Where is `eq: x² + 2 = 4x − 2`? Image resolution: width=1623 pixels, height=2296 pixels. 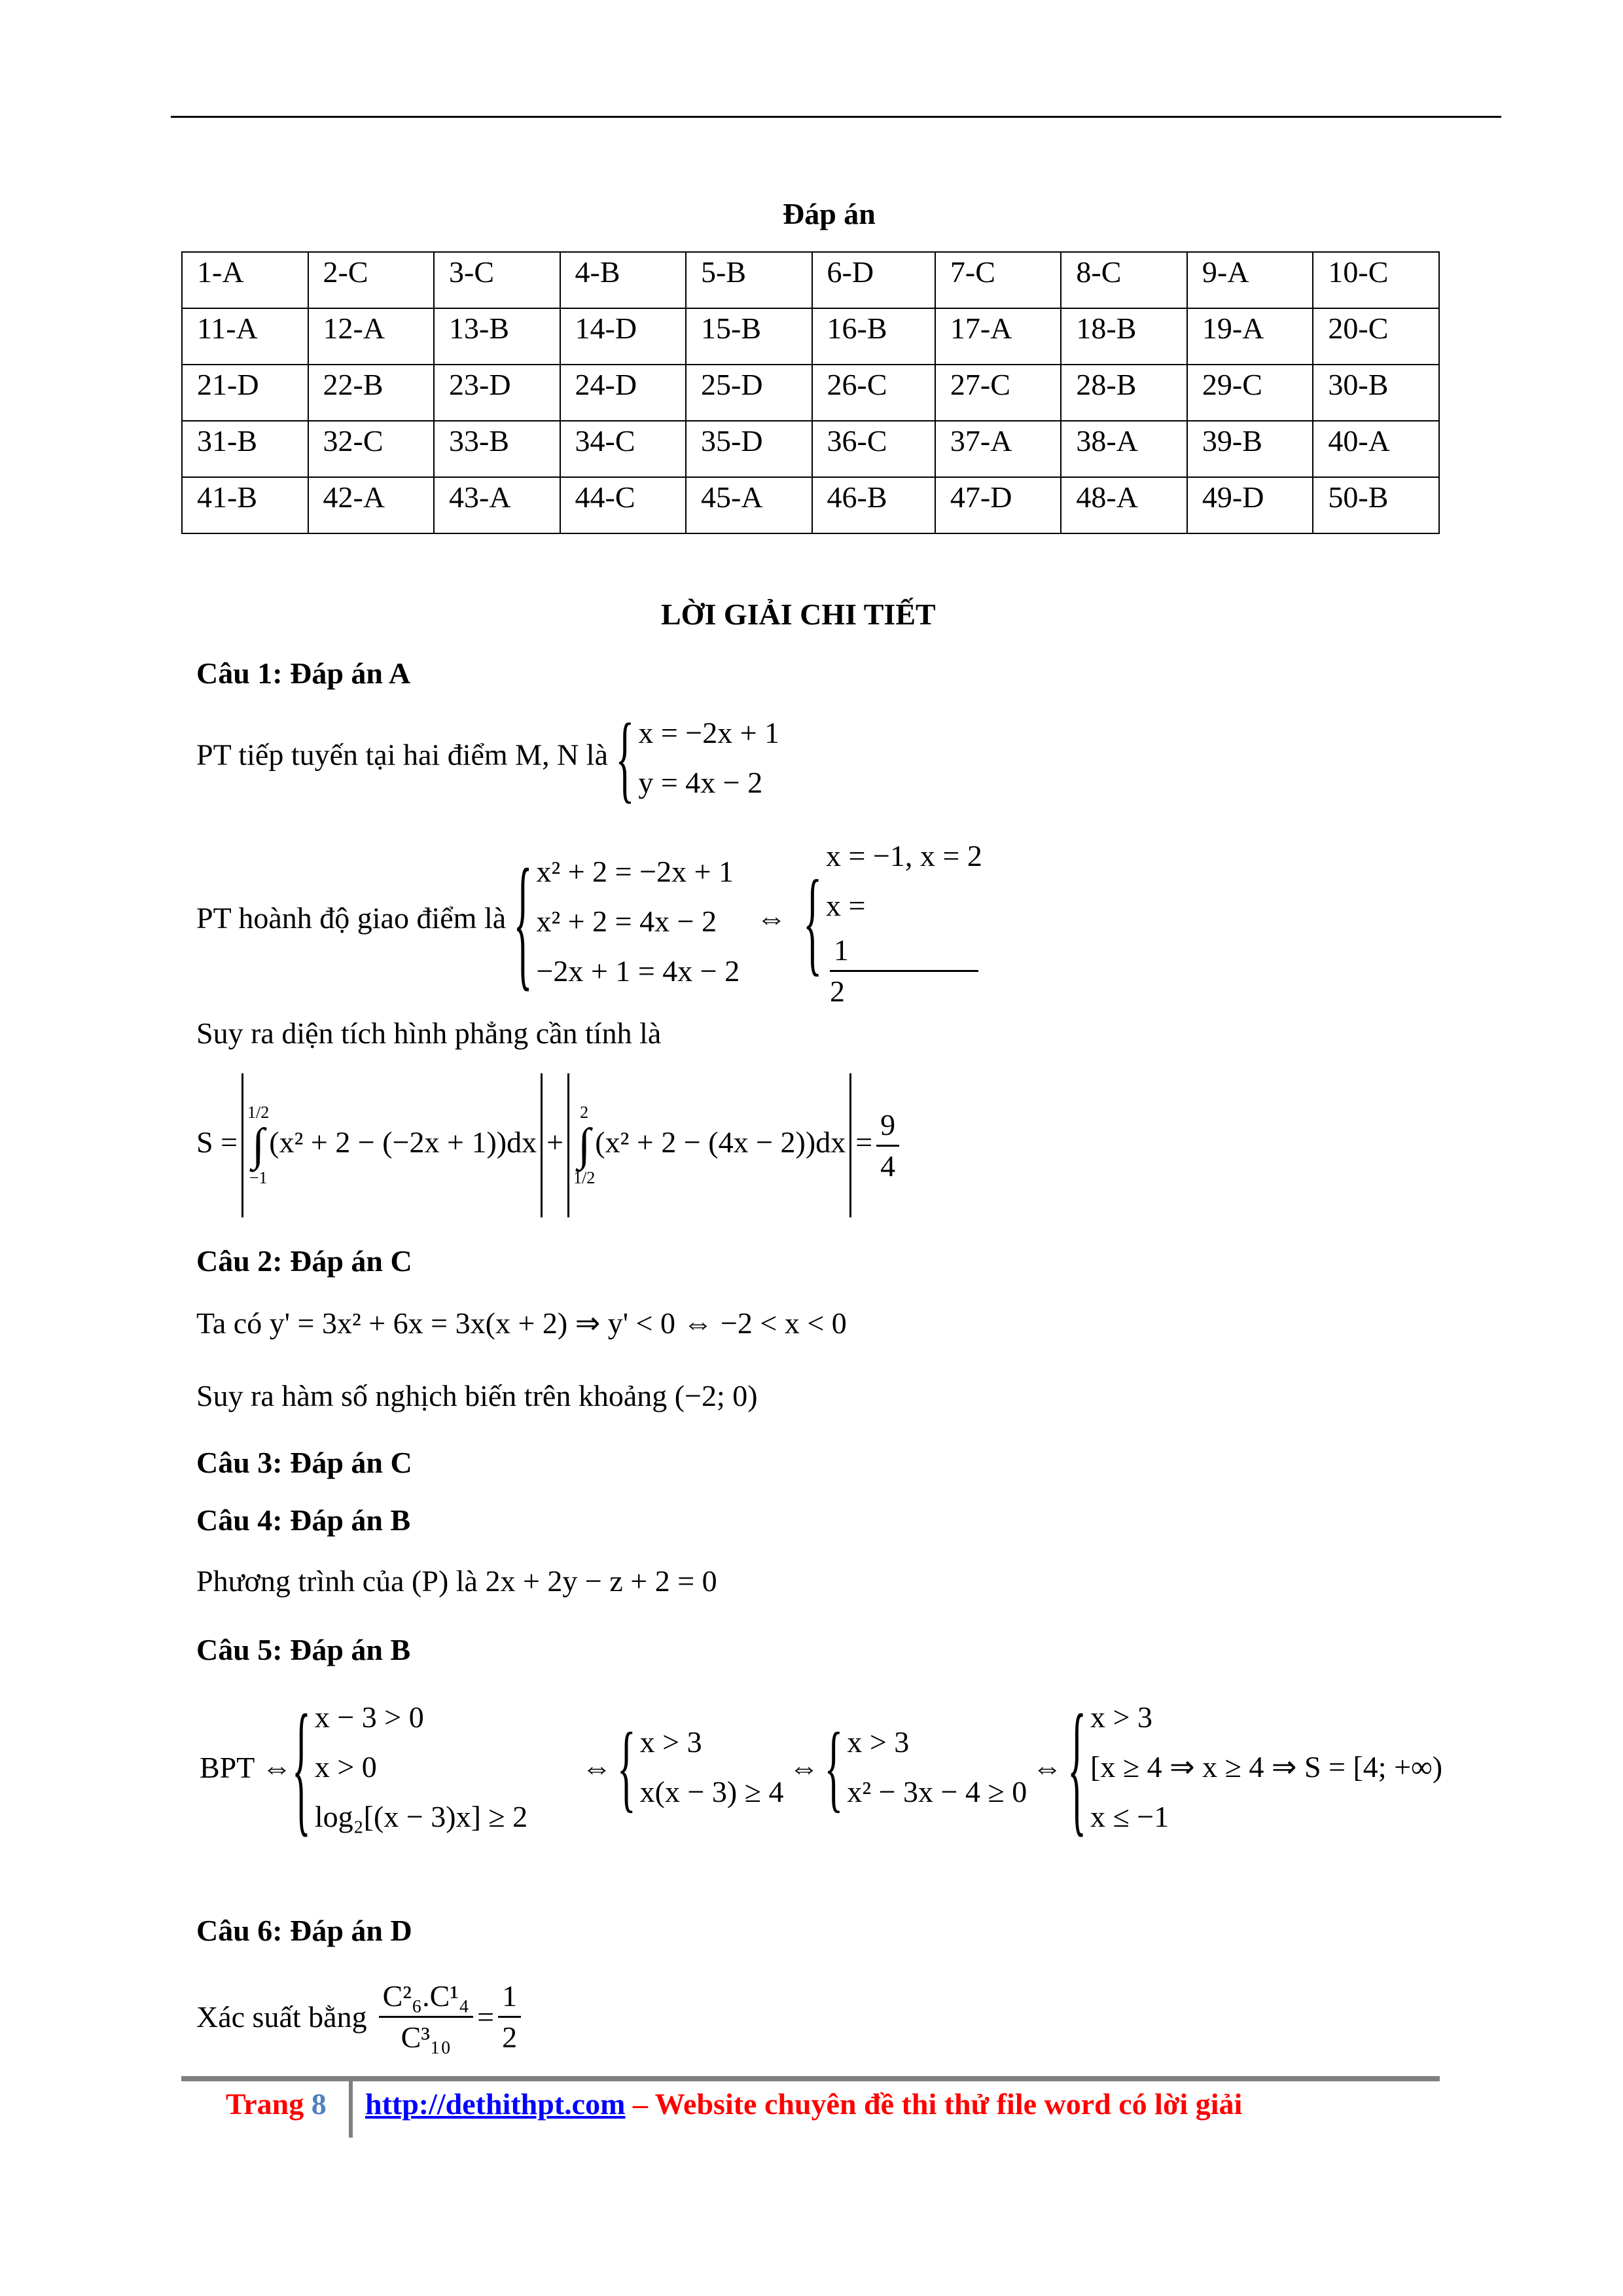
eq: x² + 2 = 4x − 2 is located at coordinates (626, 921).